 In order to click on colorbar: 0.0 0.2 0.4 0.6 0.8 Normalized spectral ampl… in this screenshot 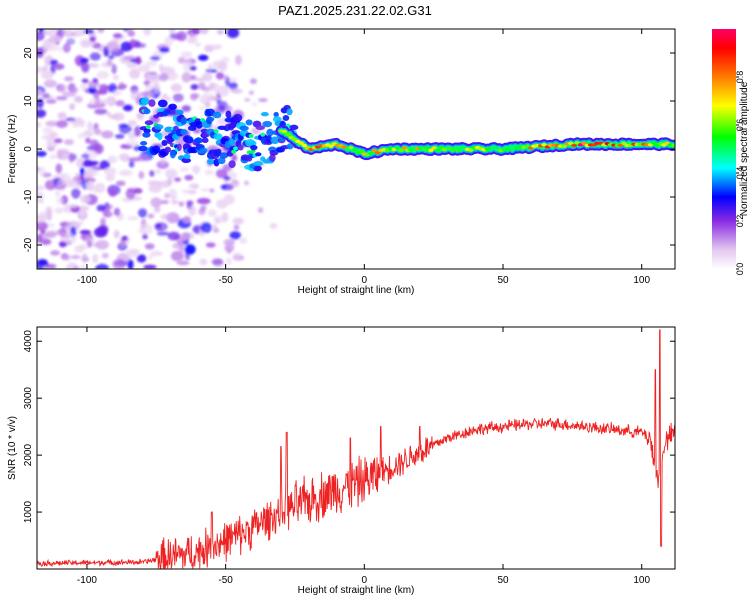, I will do `click(731, 152)`.